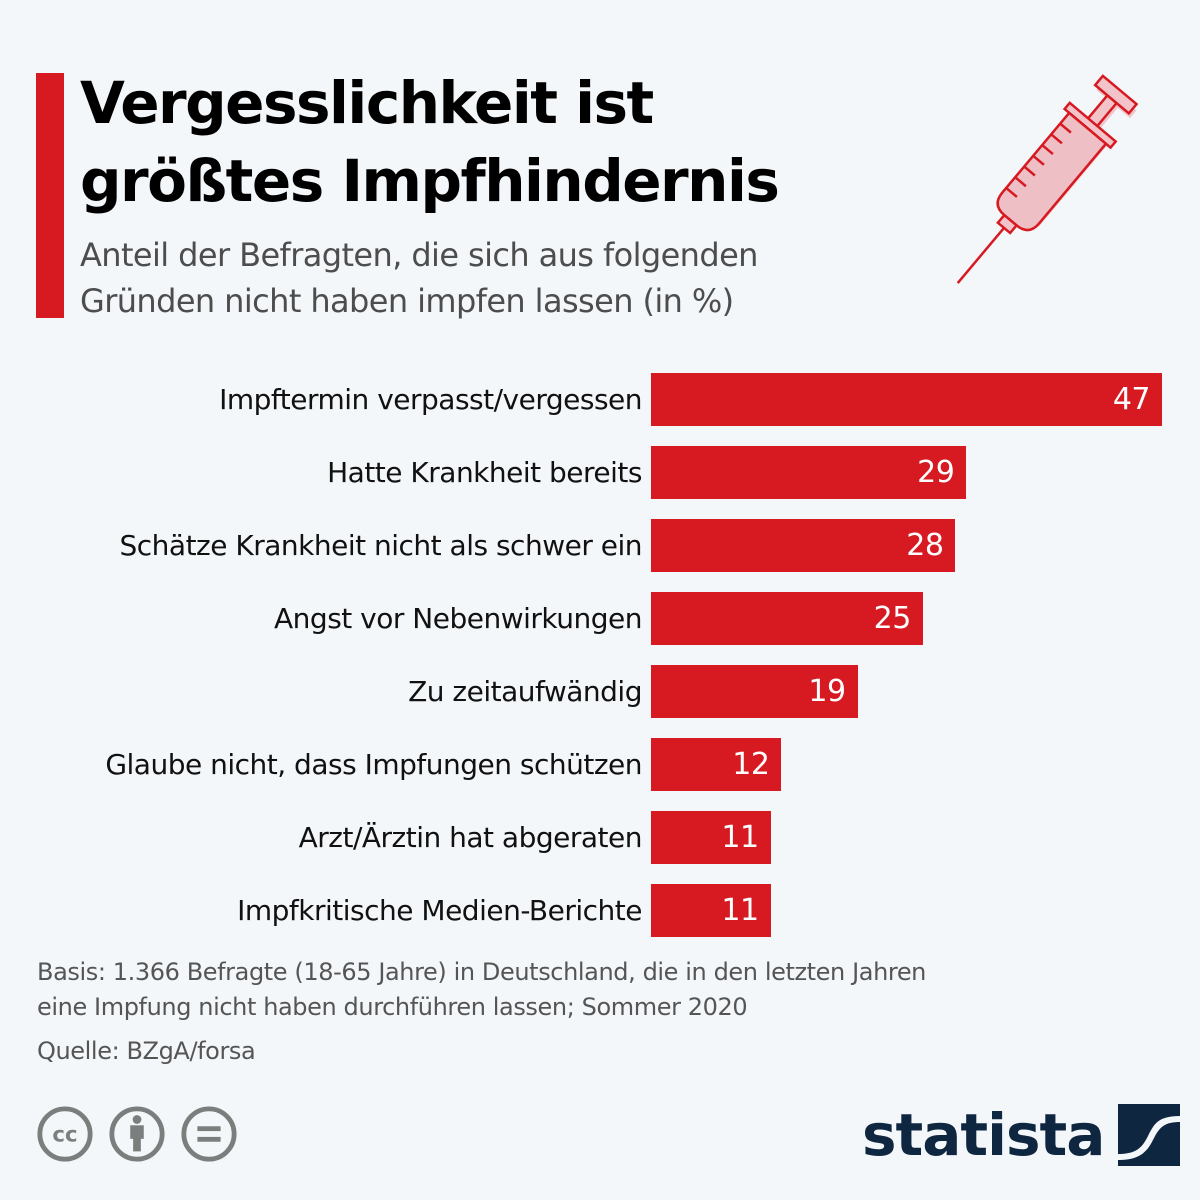 The image size is (1200, 1200). I want to click on bar-value-label: 28, so click(925, 545).